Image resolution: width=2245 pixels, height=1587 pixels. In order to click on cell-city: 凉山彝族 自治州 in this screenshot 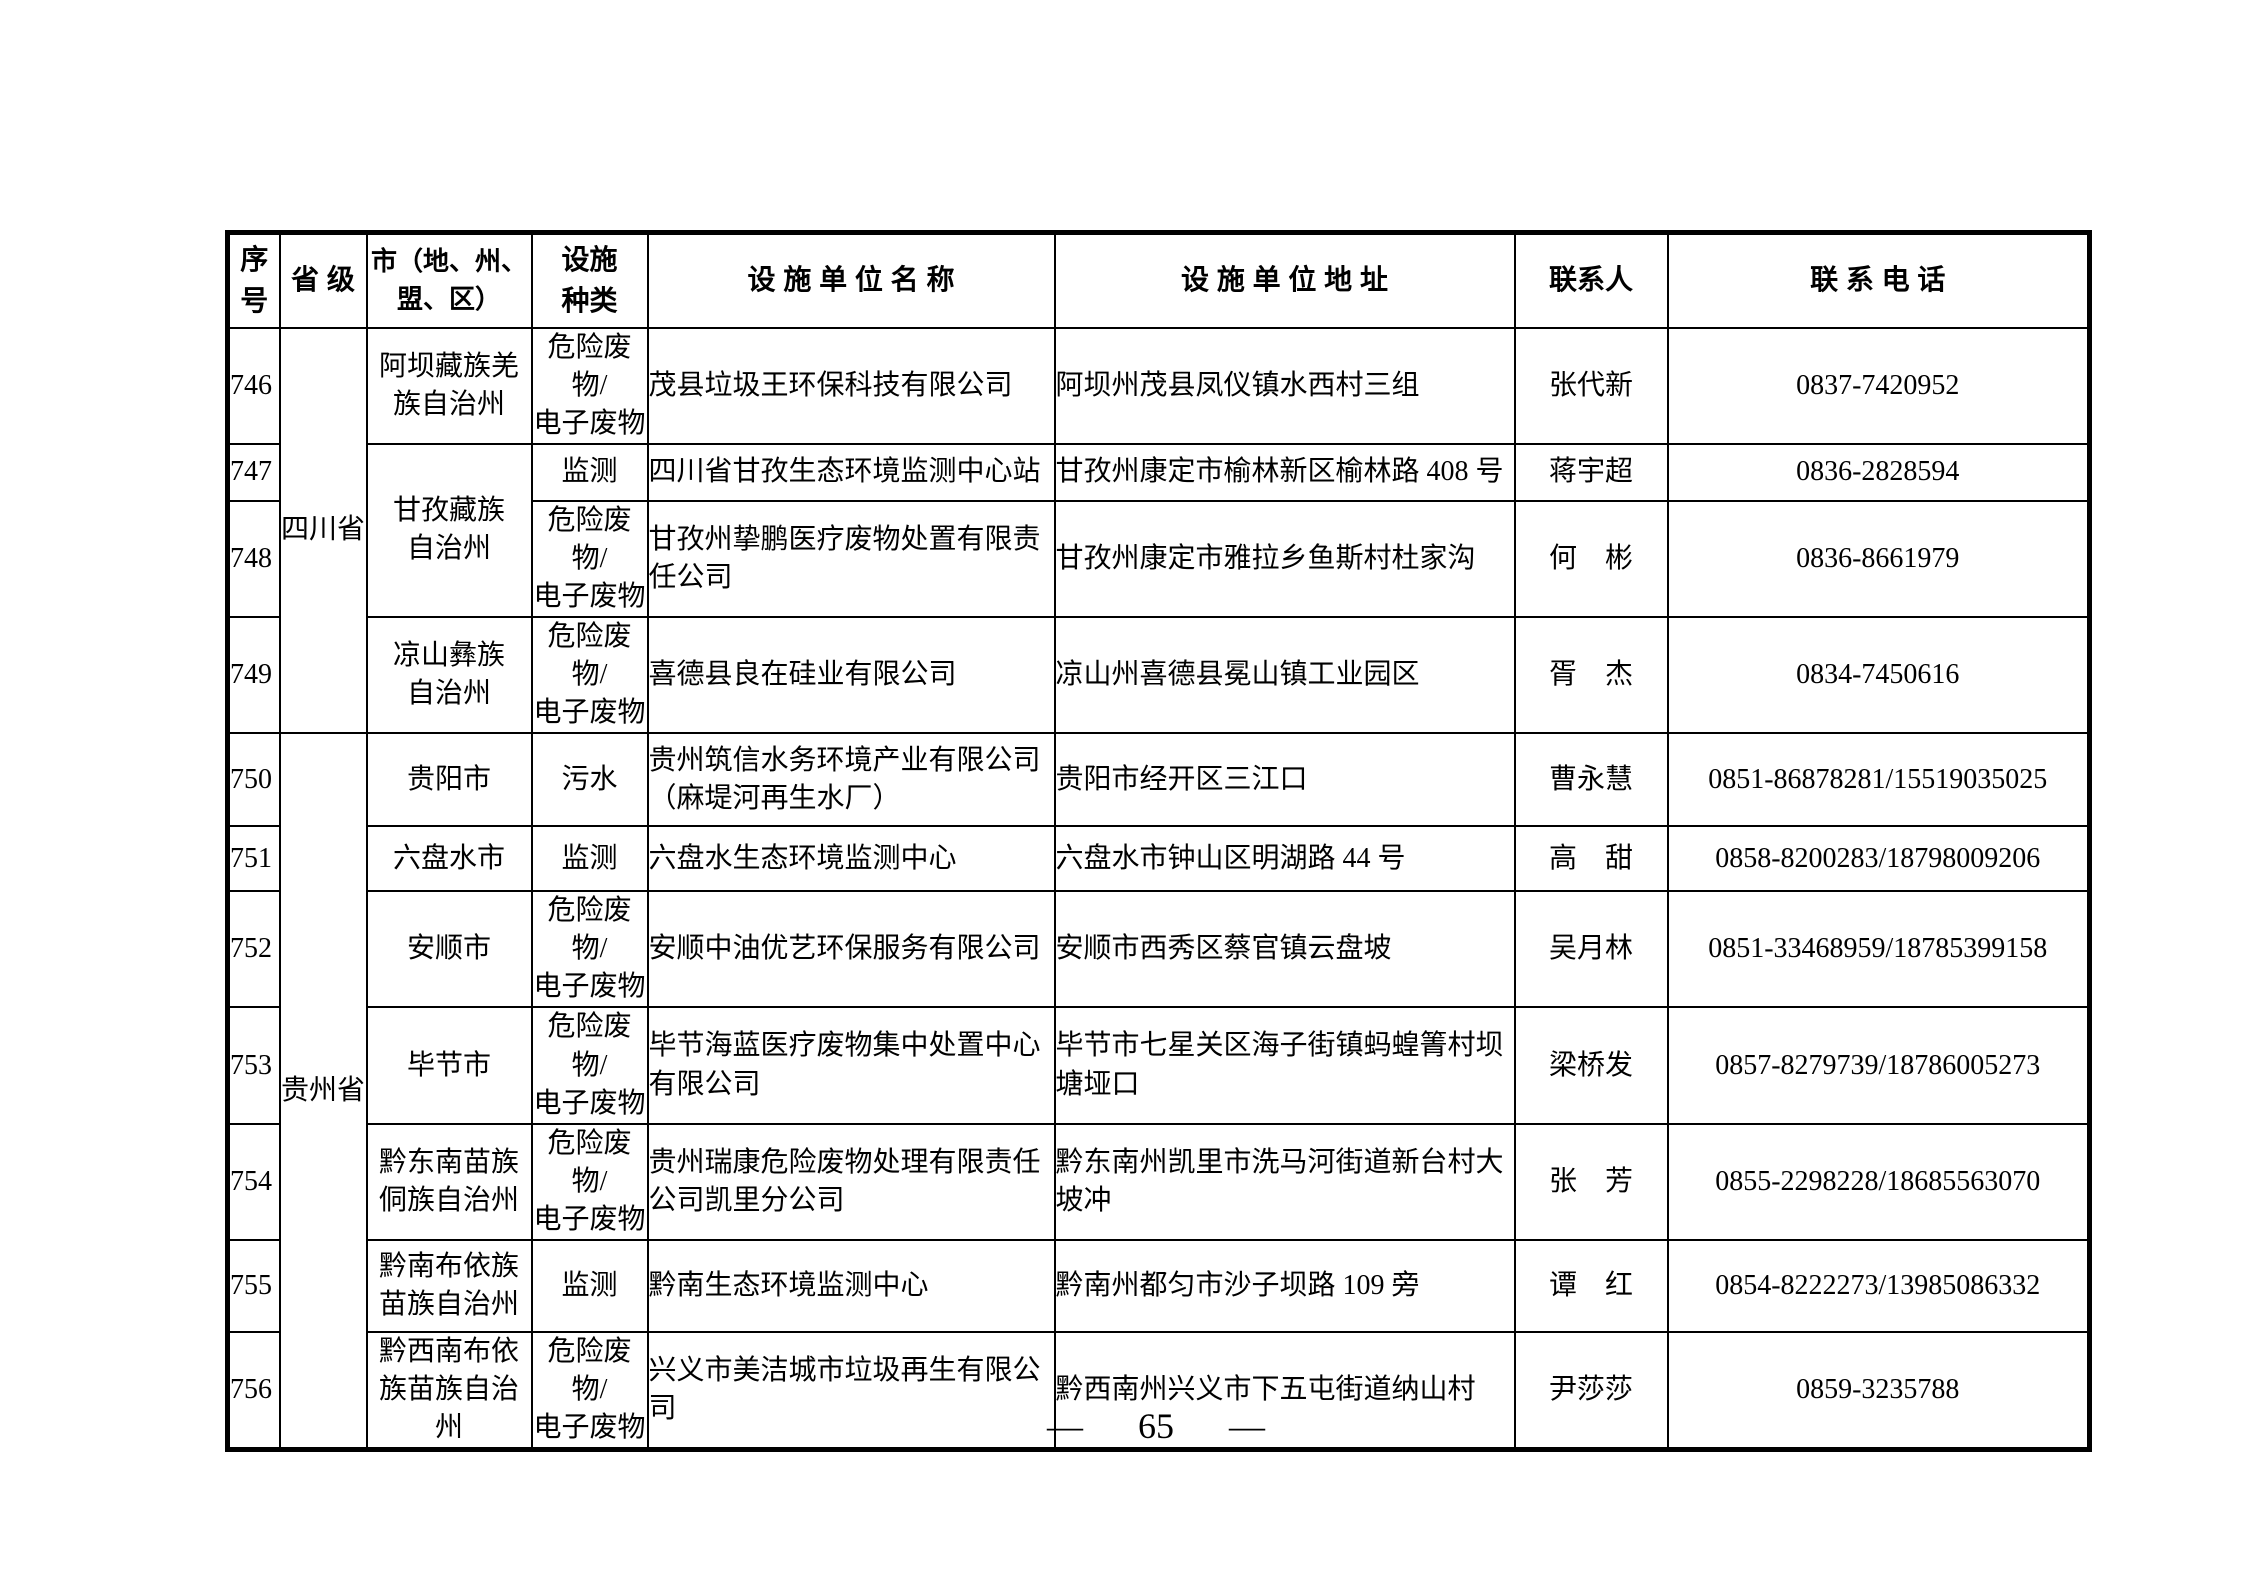, I will do `click(449, 675)`.